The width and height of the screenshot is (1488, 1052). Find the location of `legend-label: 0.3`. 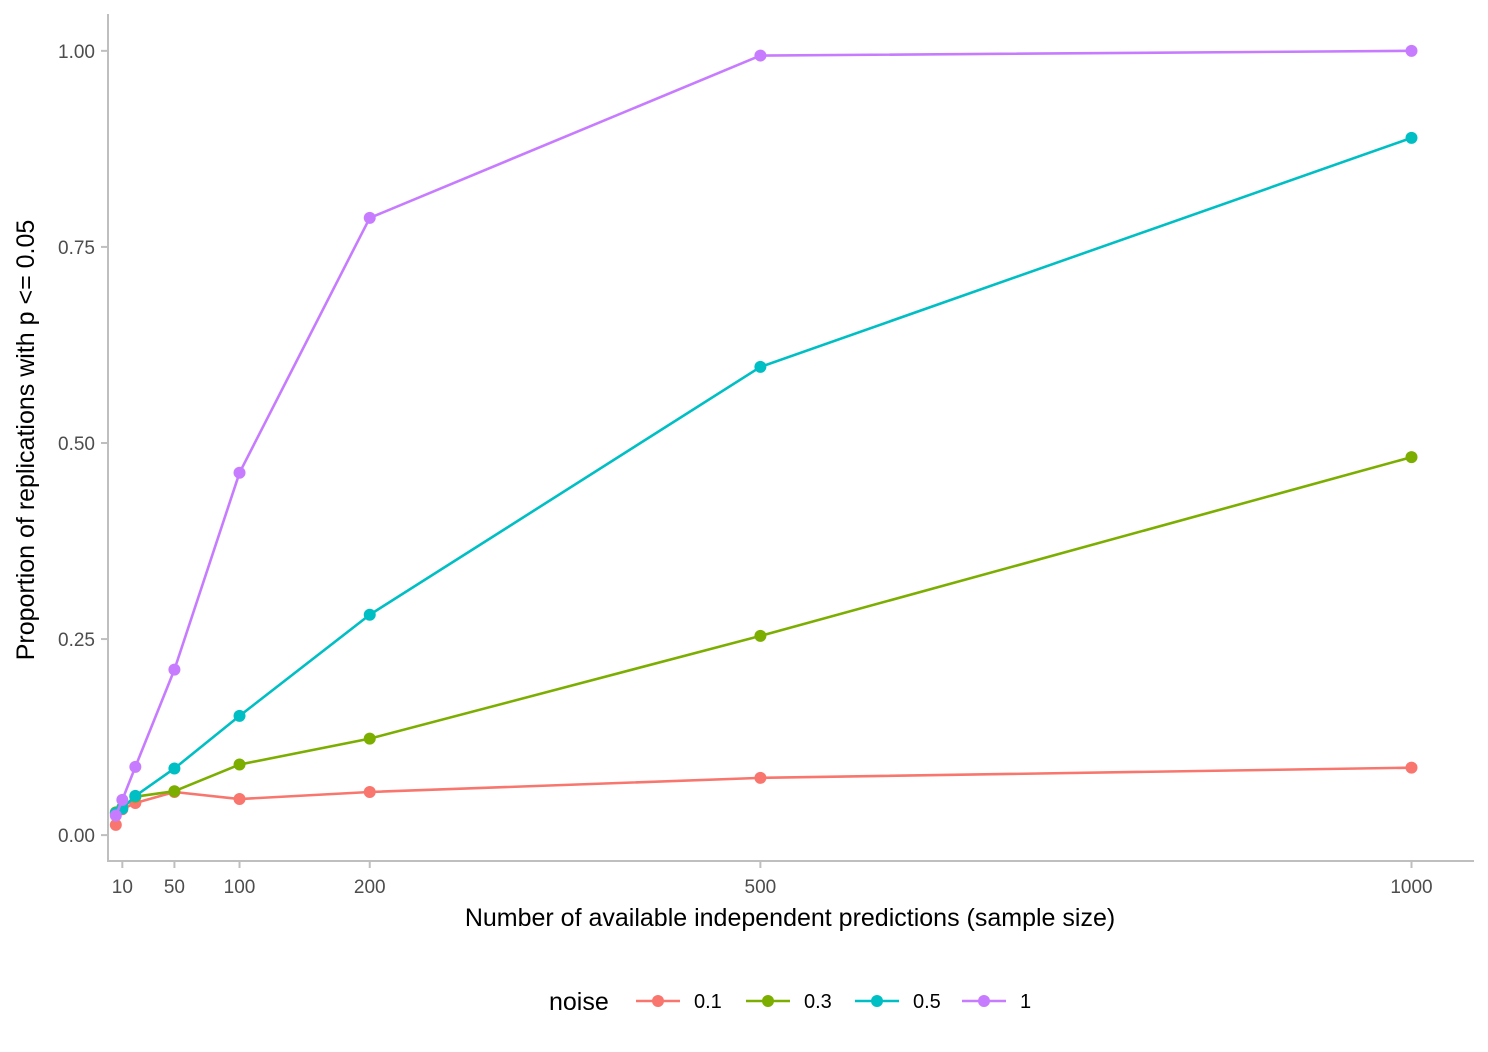

legend-label: 0.3 is located at coordinates (818, 1002).